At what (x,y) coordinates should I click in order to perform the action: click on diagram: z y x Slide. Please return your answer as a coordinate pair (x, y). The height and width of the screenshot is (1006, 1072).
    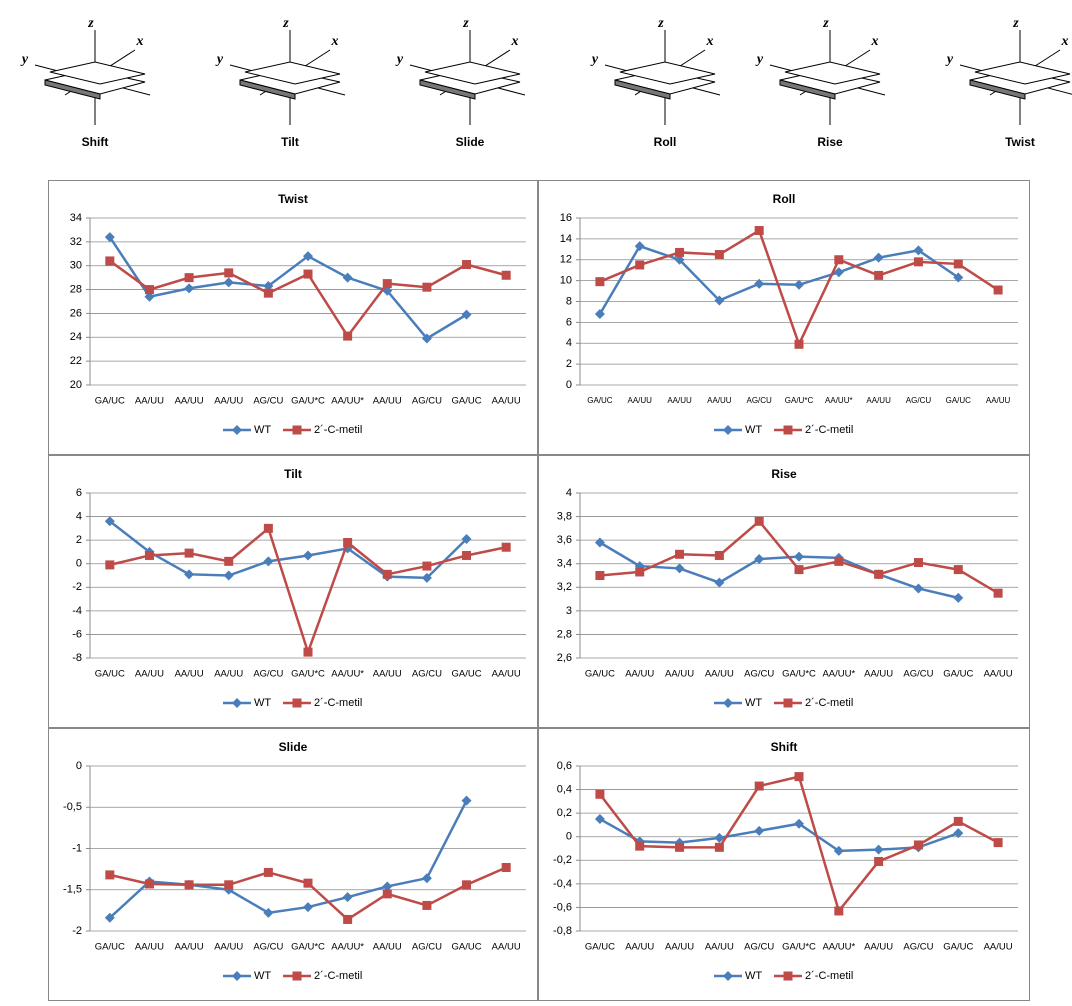
    Looking at the image, I should click on (460, 82).